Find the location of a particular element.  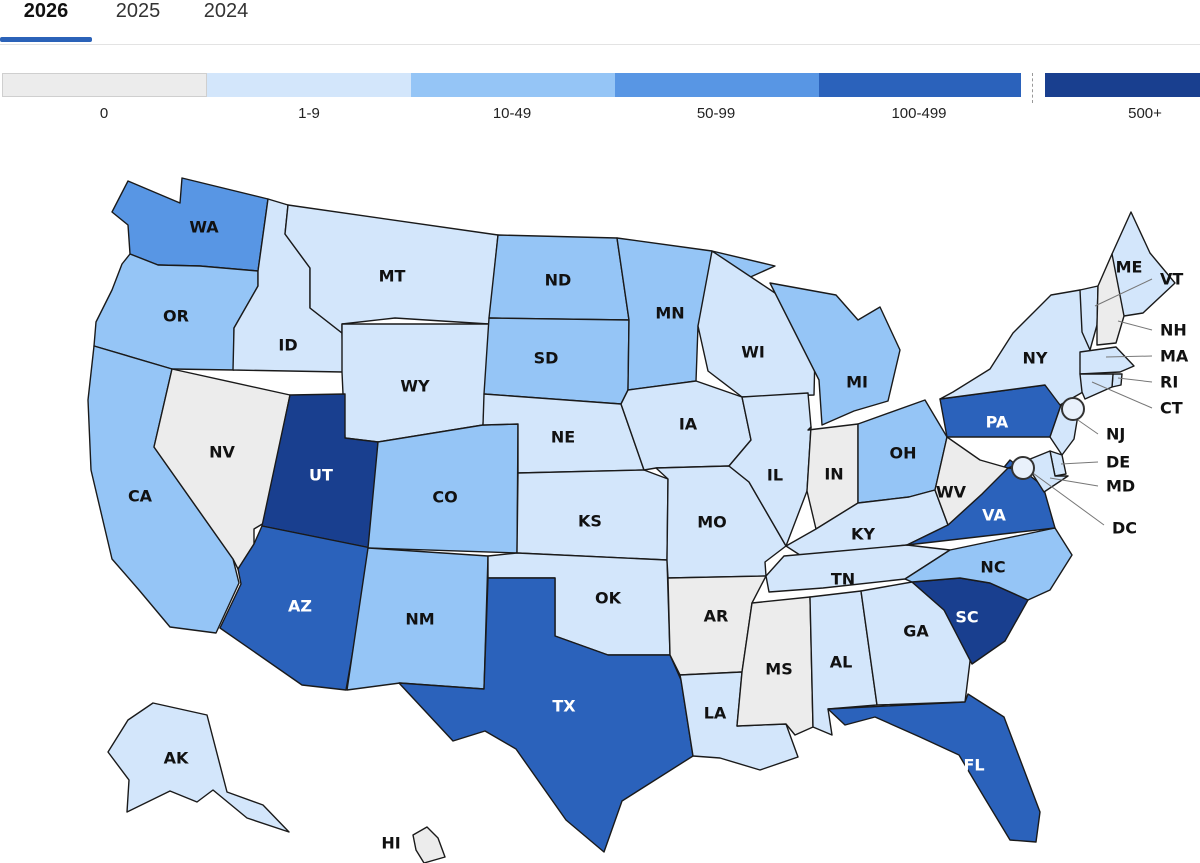

callout-line-ct is located at coordinates (1122, 395).